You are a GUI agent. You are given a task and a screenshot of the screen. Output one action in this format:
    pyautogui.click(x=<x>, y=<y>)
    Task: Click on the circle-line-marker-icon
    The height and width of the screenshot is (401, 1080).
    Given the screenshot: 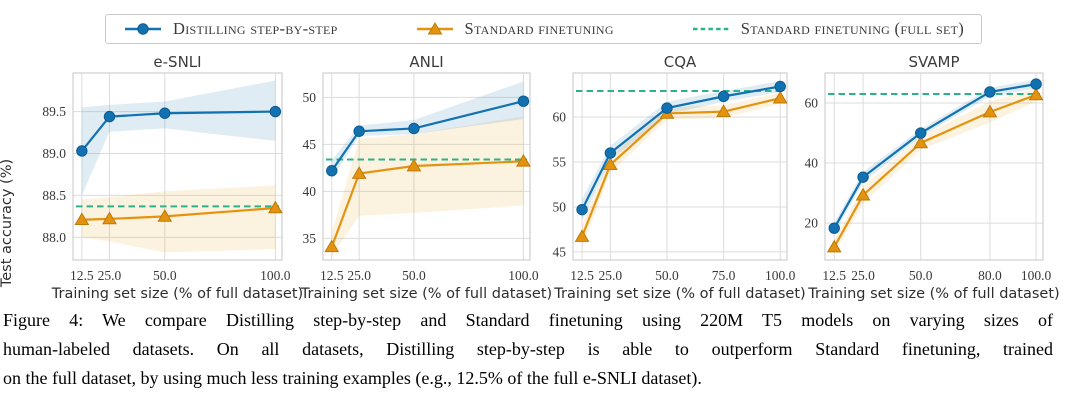 What is the action you would take?
    pyautogui.click(x=143, y=29)
    